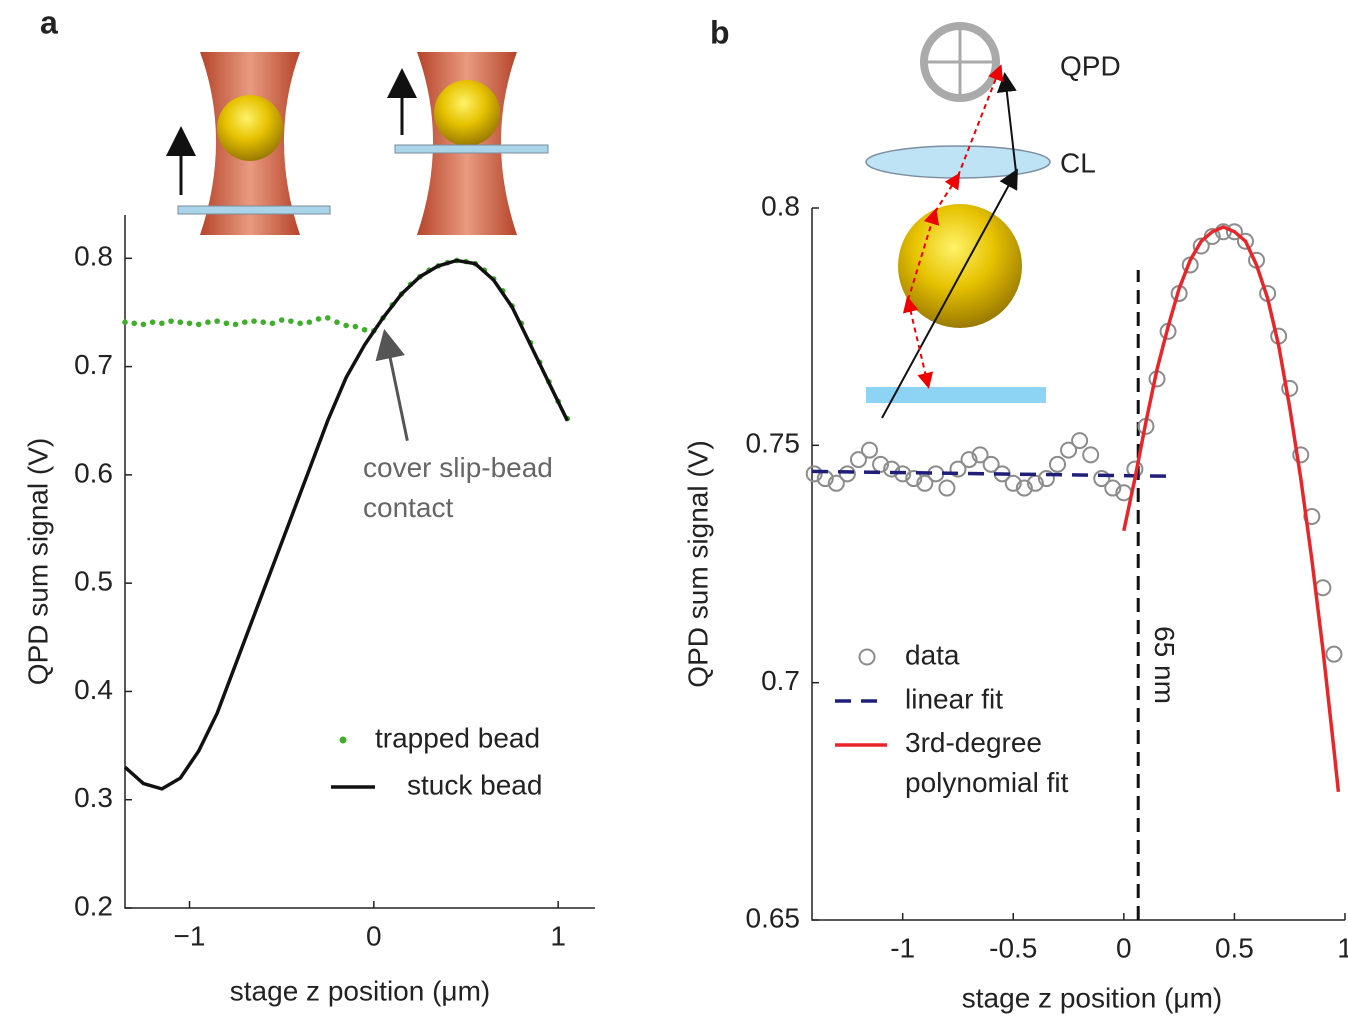  What do you see at coordinates (457, 737) in the screenshot?
I see `legend-label: trapped bead` at bounding box center [457, 737].